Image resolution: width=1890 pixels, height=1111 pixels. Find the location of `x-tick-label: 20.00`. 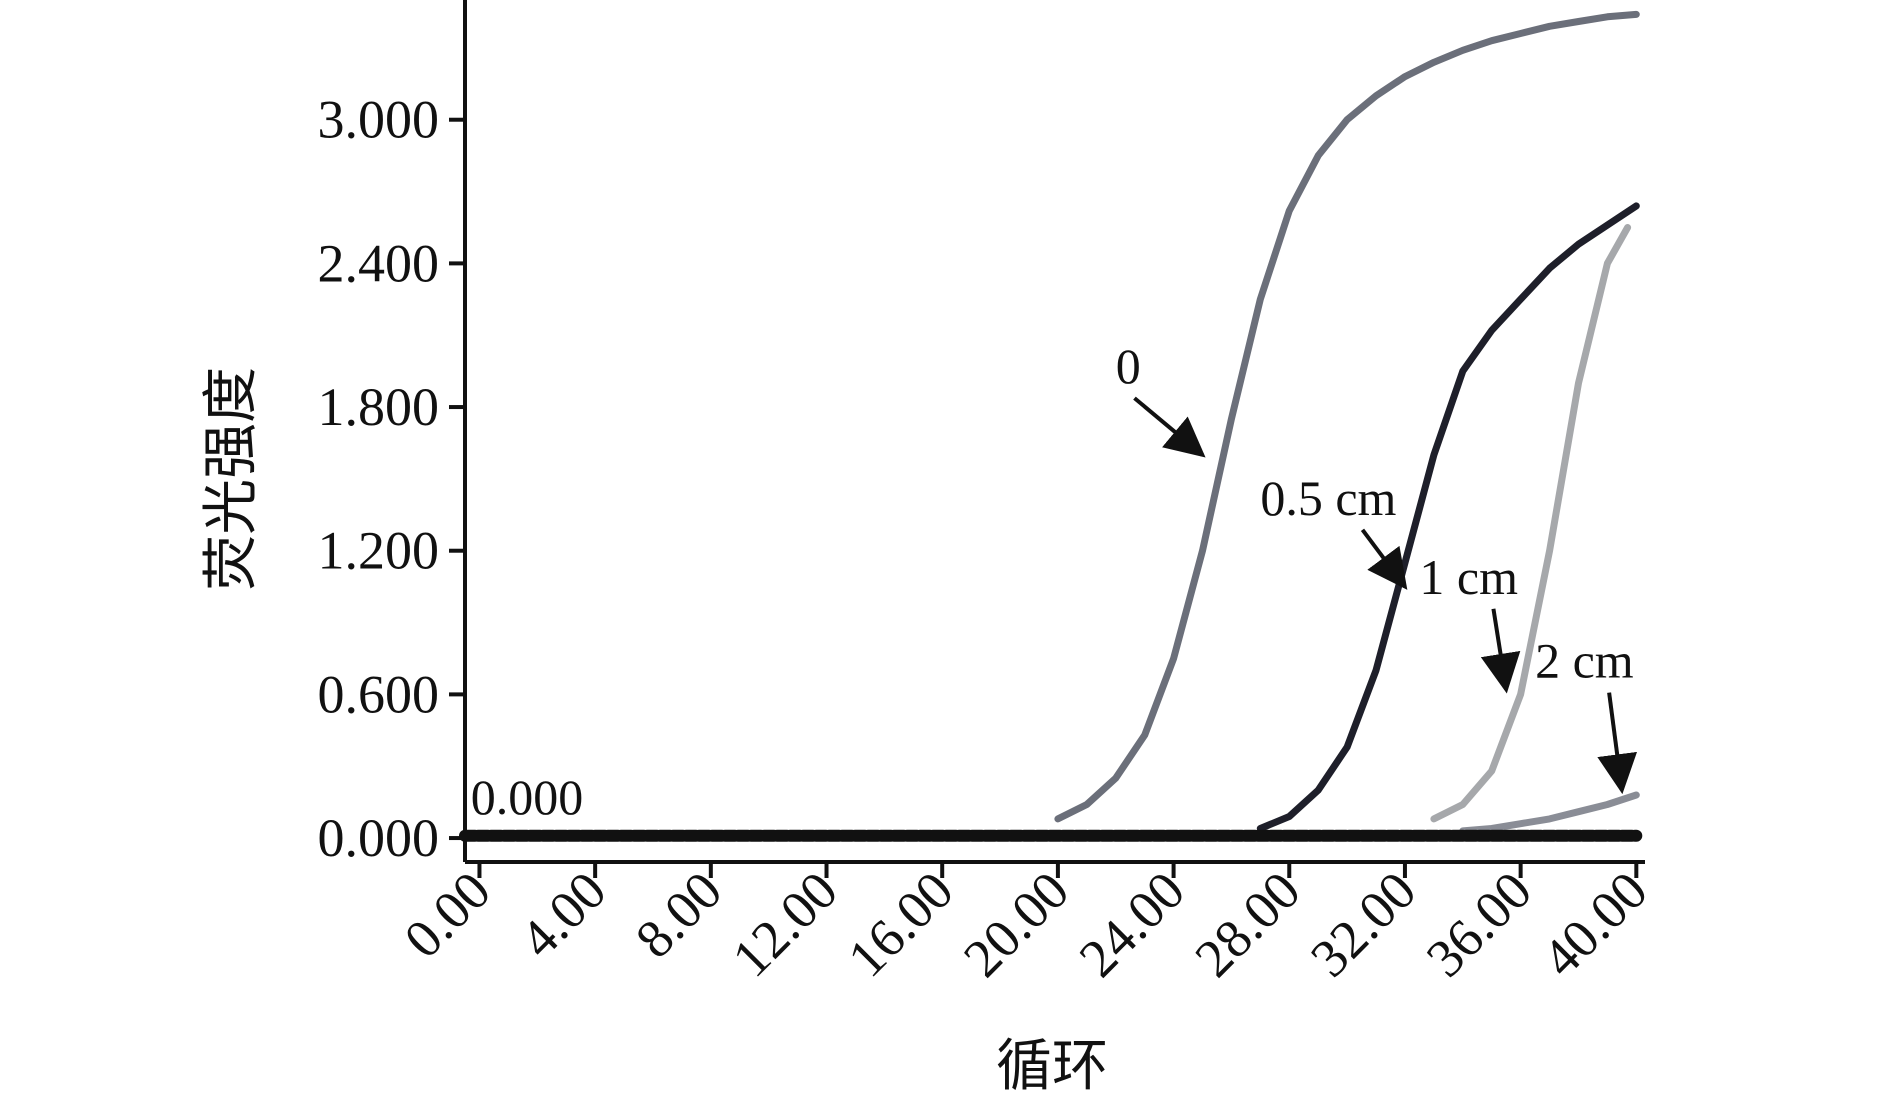

x-tick-label: 20.00 is located at coordinates (1016, 924).